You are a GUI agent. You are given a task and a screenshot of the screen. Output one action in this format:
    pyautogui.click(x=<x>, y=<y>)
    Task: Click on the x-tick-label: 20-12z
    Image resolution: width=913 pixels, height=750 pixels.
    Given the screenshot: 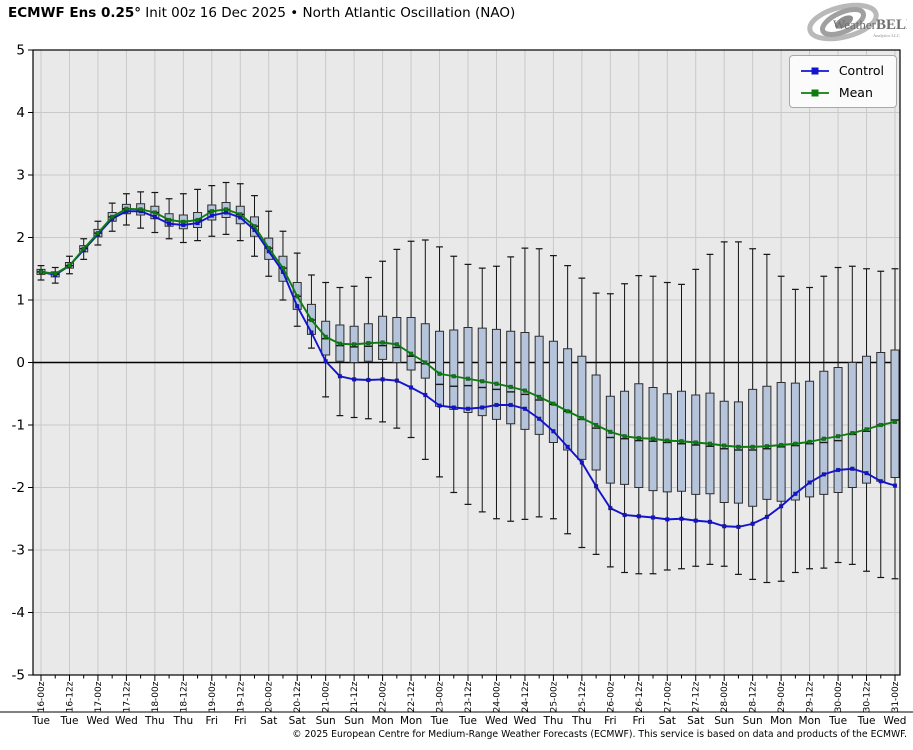 What is the action you would take?
    pyautogui.click(x=298, y=696)
    